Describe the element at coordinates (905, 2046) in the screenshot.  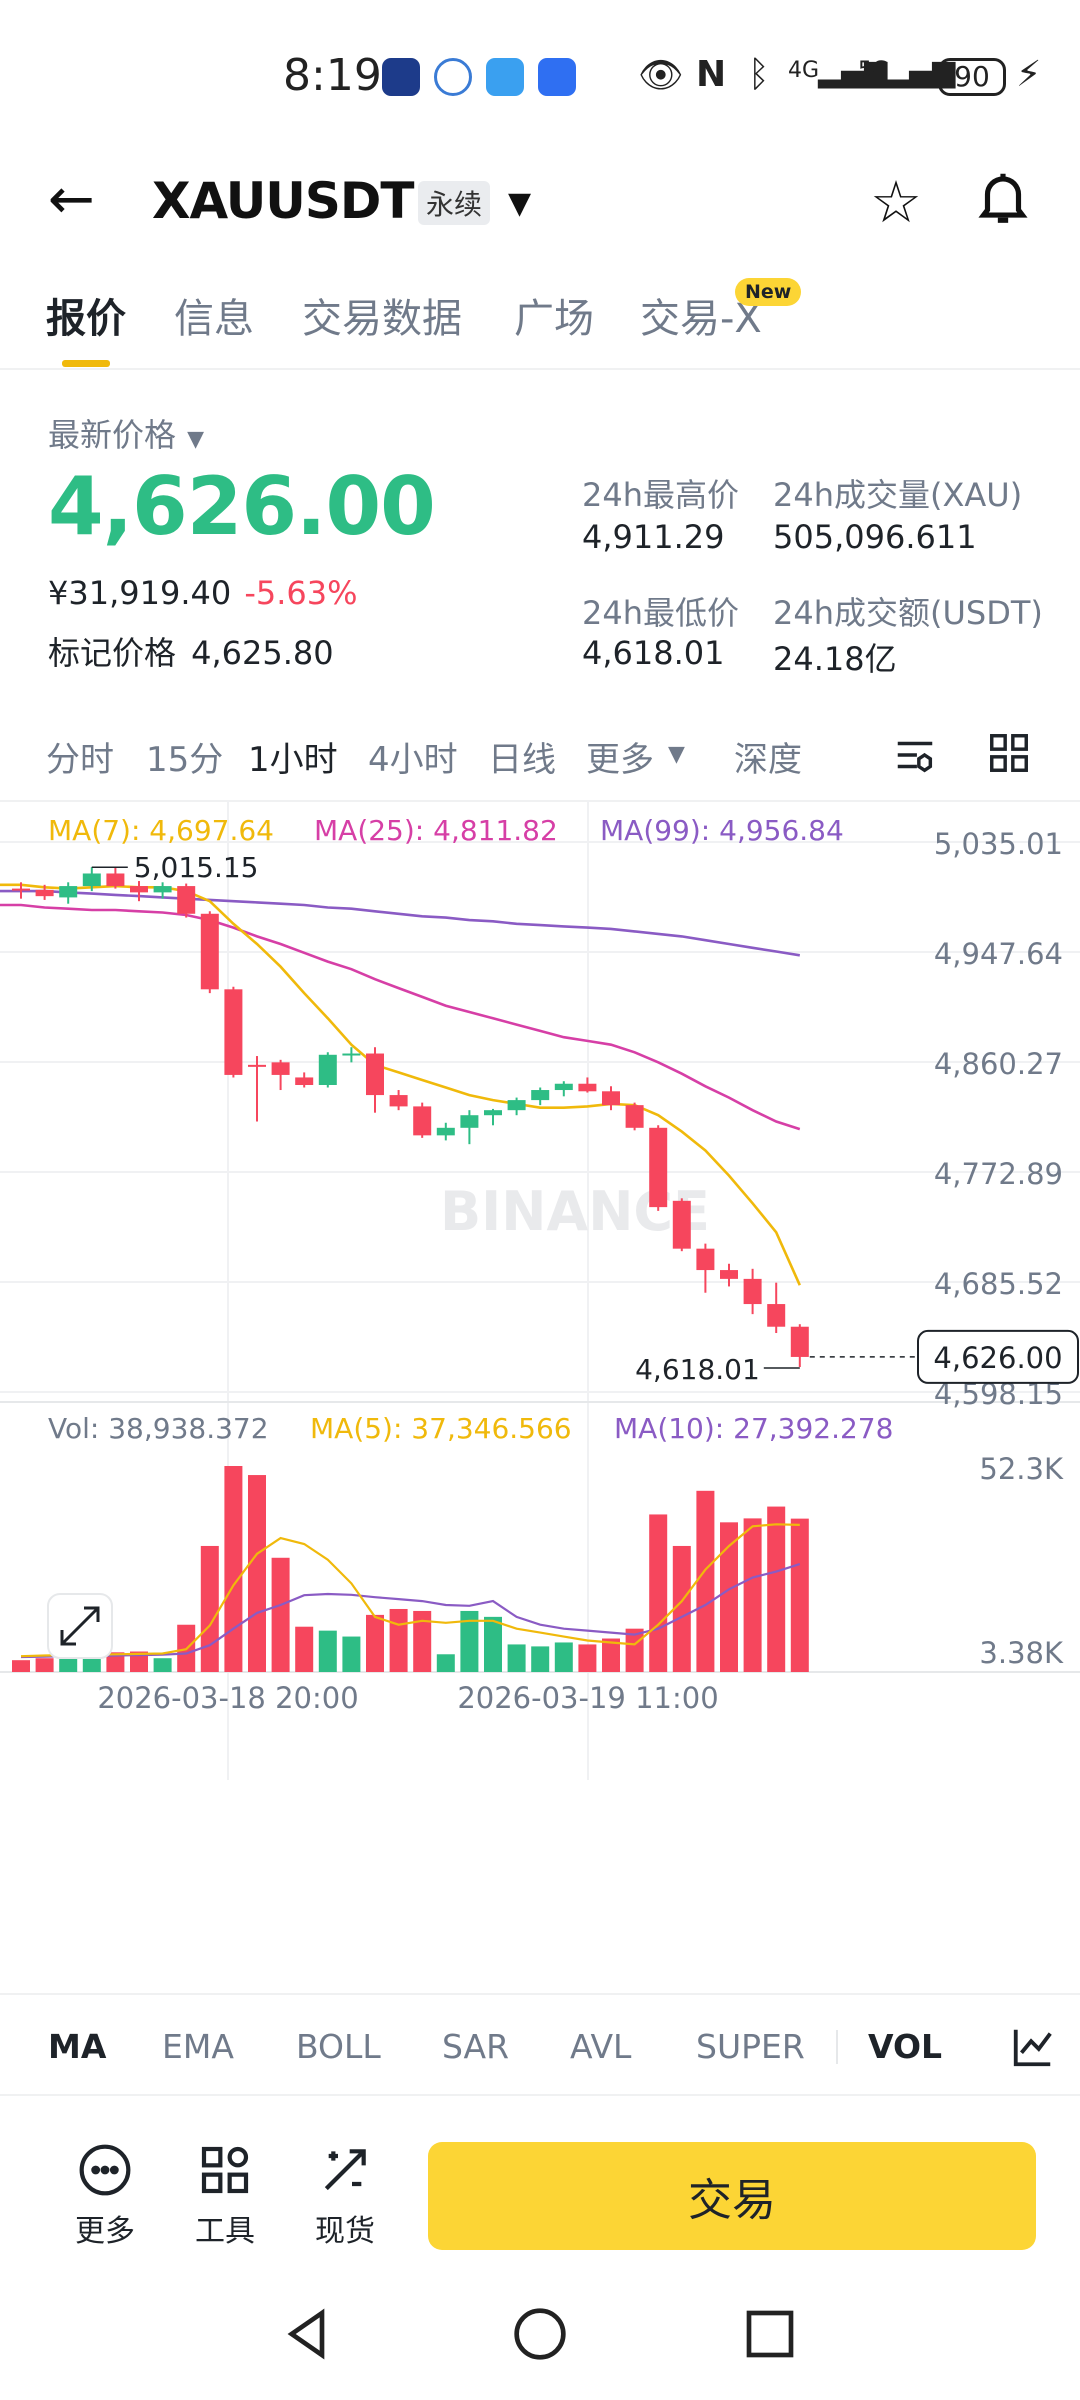
I see `indicator-vol: VOL` at that location.